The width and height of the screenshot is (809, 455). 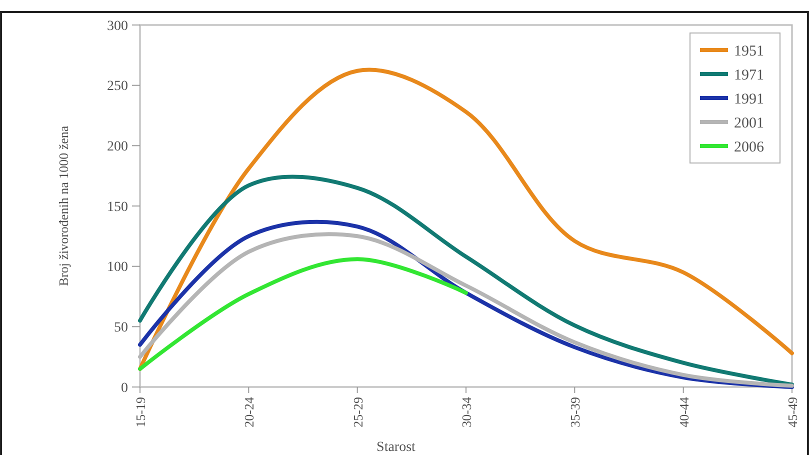 I want to click on x-tick-label: 15-19, so click(x=140, y=412).